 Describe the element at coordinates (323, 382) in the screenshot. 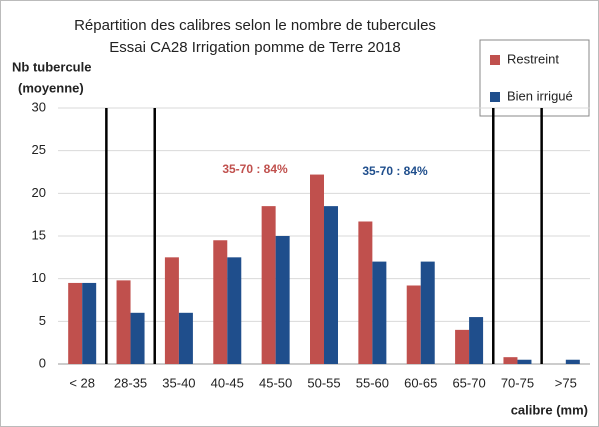

I see `x-tick-label: 50-55` at that location.